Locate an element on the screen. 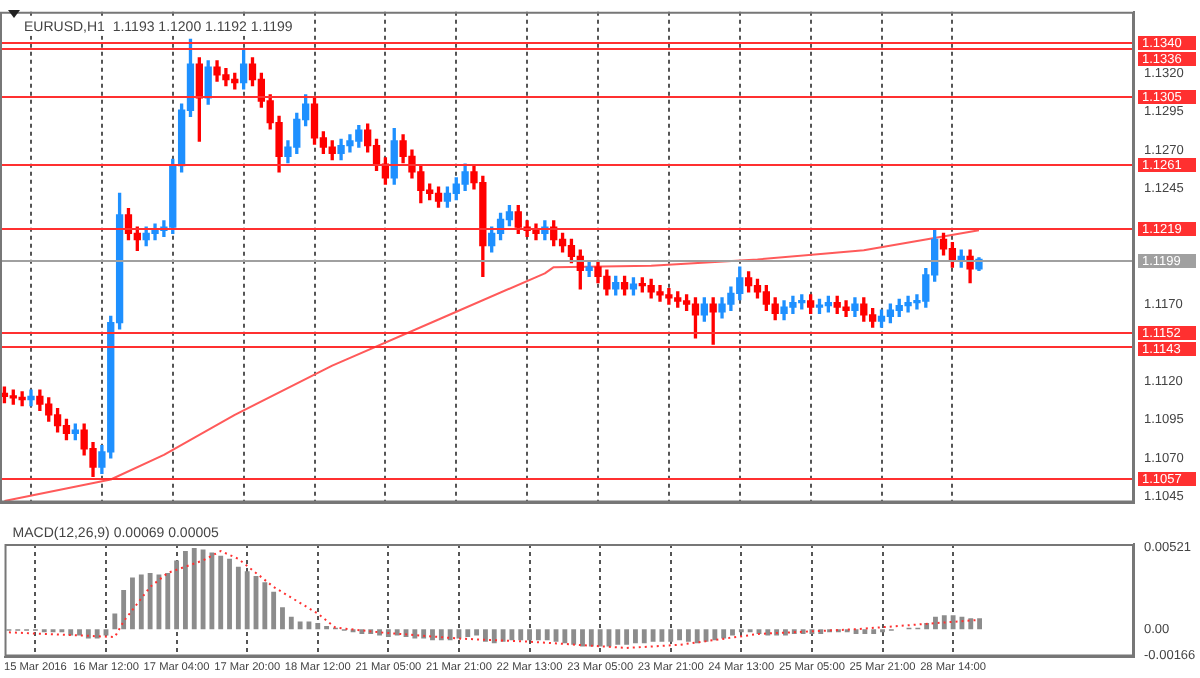 Image resolution: width=1200 pixels, height=678 pixels. line-series is located at coordinates (494, 599).